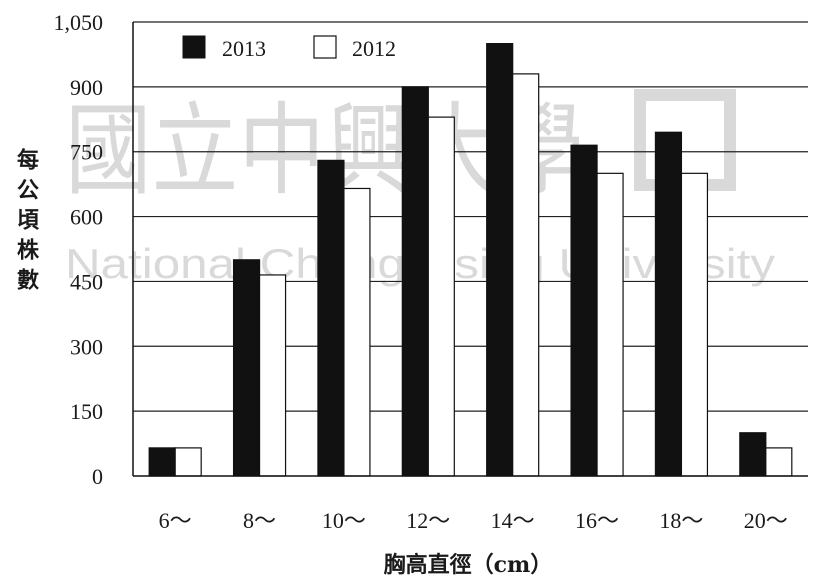 This screenshot has height=581, width=821. I want to click on watermark-logo, so click(685, 140).